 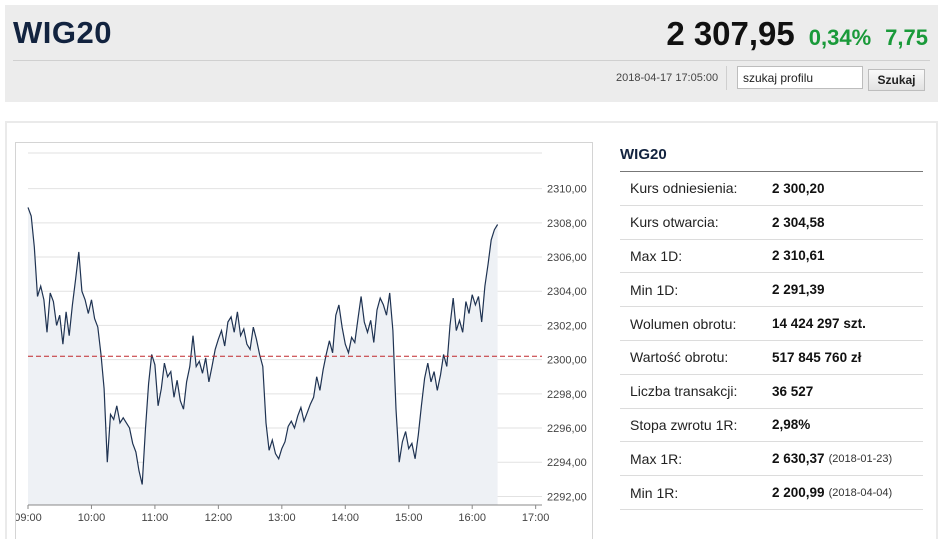 I want to click on stat-row: Max 1D: 2 310,61, so click(x=771, y=257).